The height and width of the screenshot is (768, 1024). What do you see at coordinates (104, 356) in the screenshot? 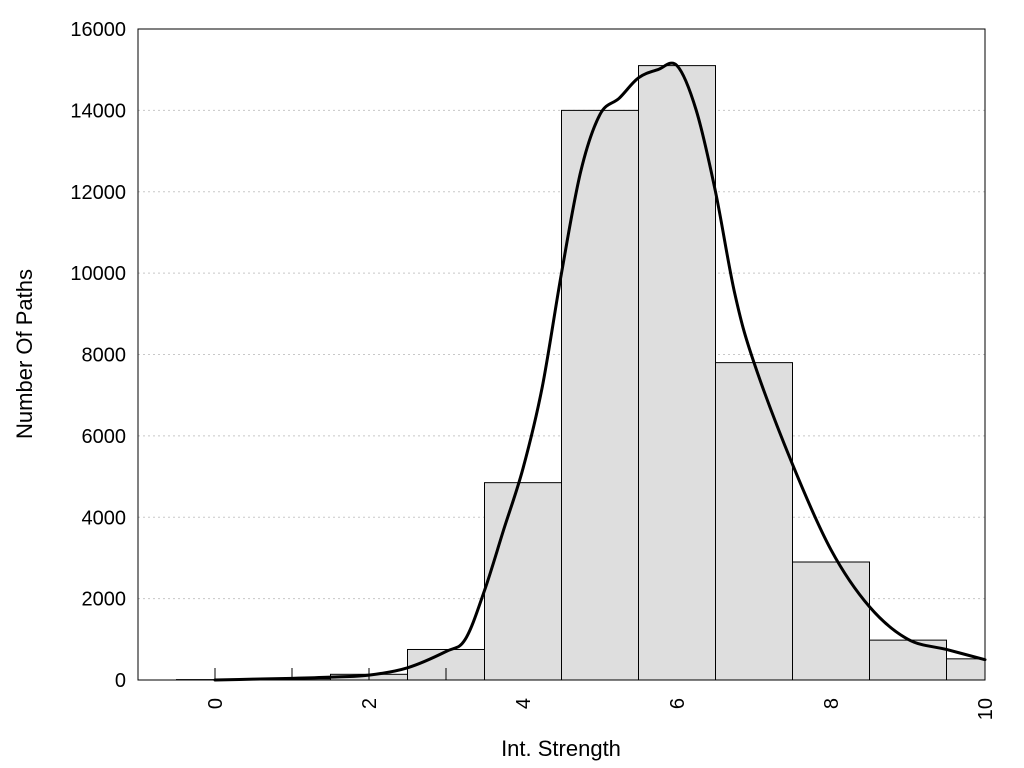
I see `y-tick-label-8000: 8000` at bounding box center [104, 356].